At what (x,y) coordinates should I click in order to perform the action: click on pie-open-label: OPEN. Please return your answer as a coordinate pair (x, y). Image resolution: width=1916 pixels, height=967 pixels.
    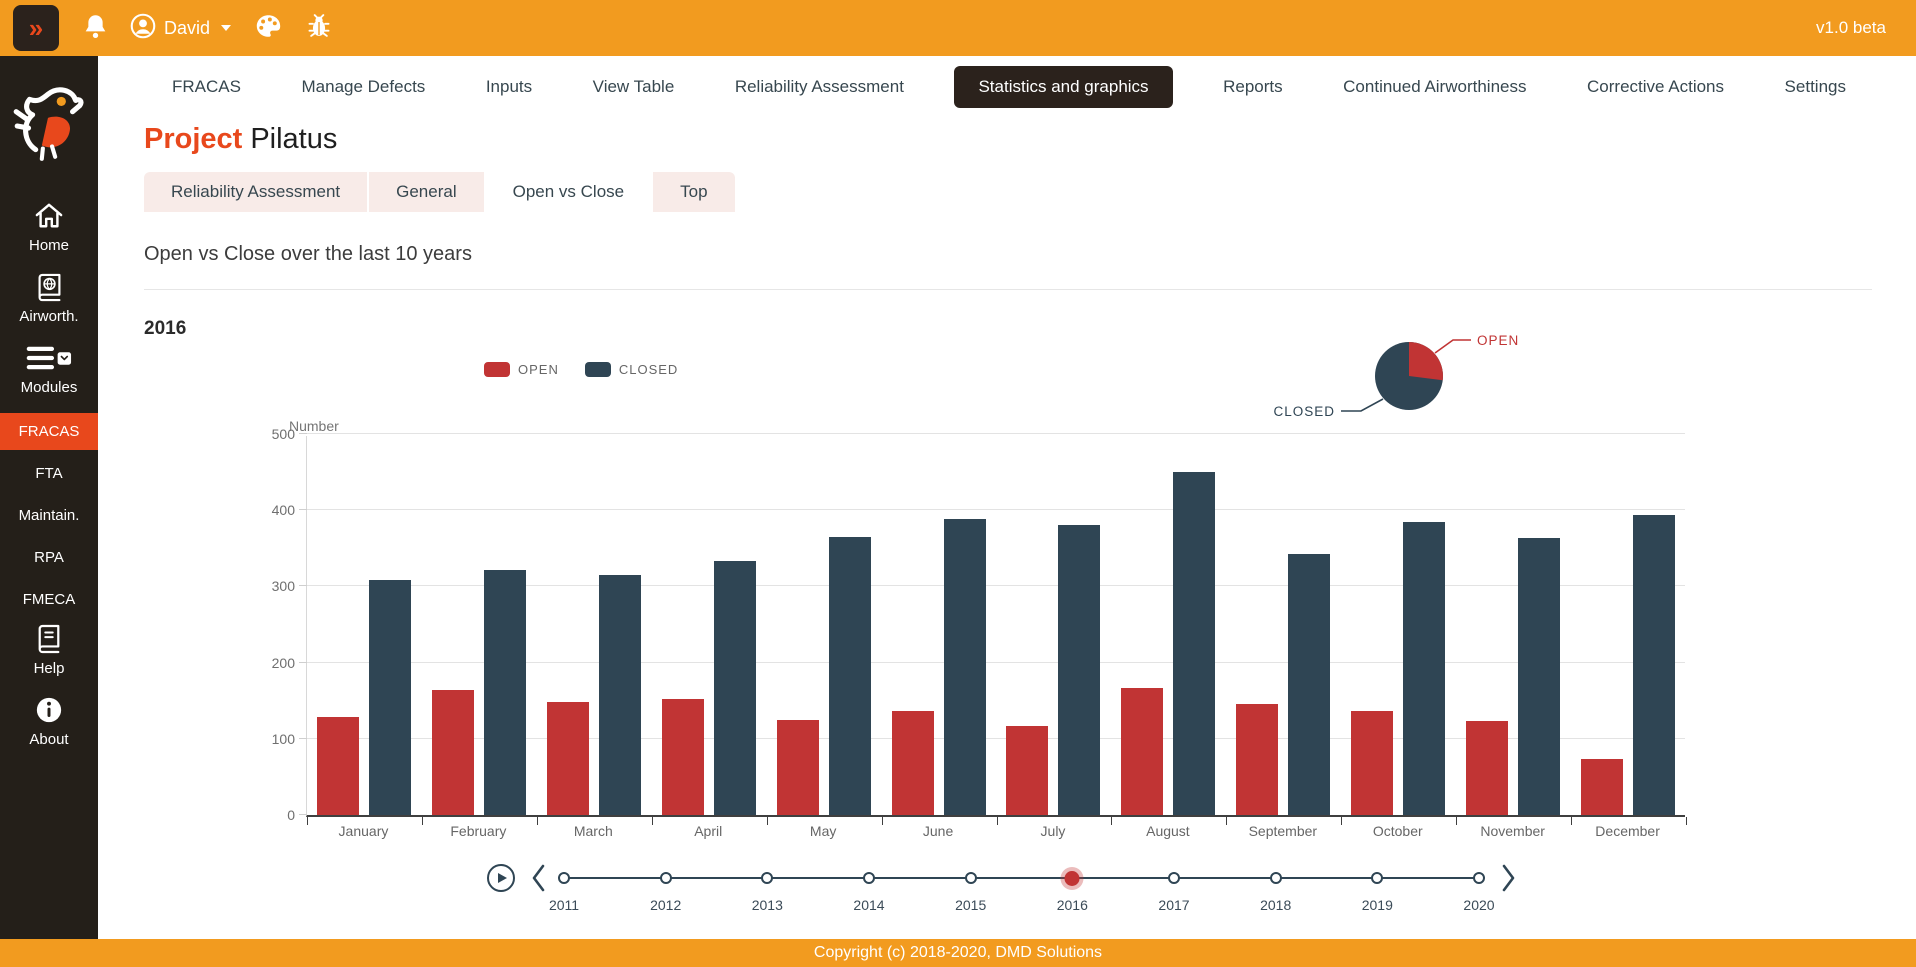
    Looking at the image, I should click on (1498, 340).